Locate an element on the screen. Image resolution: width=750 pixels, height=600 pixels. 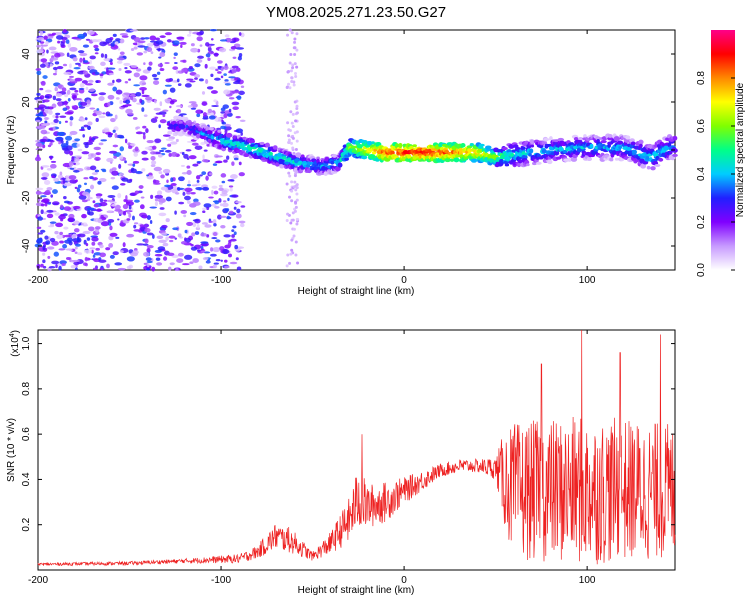
snr-x-tick-label: 0 is located at coordinates (404, 580).